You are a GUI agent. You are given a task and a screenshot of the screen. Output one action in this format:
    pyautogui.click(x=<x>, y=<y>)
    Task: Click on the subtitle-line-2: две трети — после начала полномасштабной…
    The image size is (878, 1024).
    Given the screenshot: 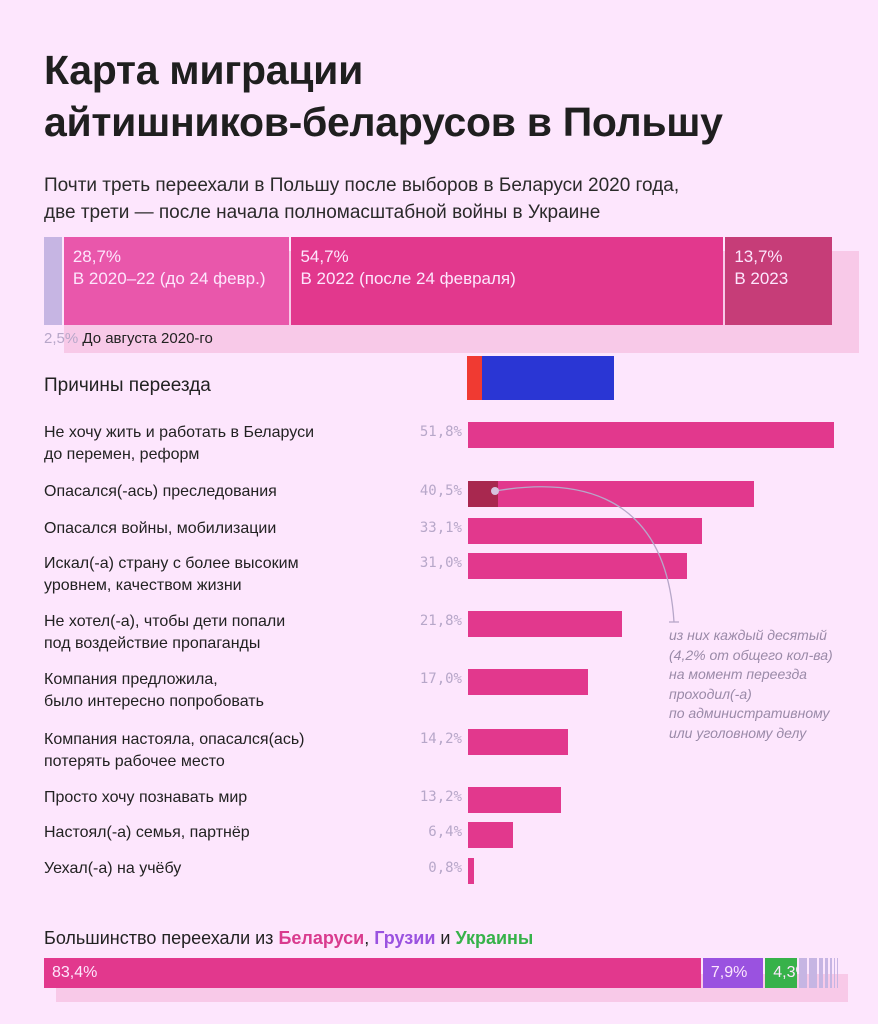 What is the action you would take?
    pyautogui.click(x=322, y=212)
    